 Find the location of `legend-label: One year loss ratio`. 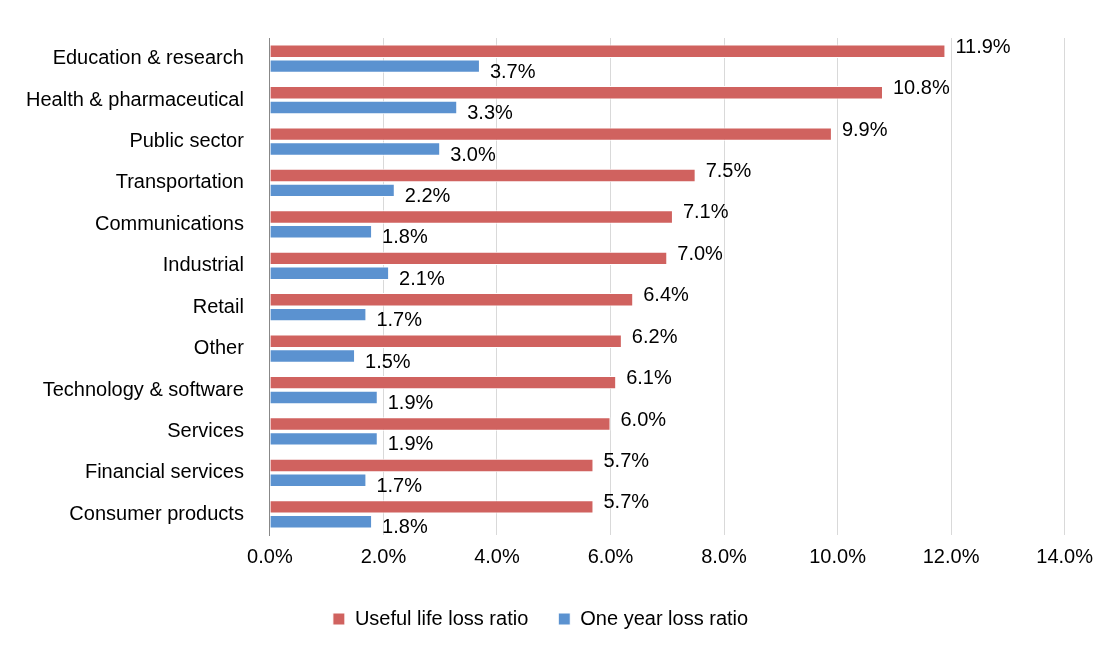

legend-label: One year loss ratio is located at coordinates (664, 617).